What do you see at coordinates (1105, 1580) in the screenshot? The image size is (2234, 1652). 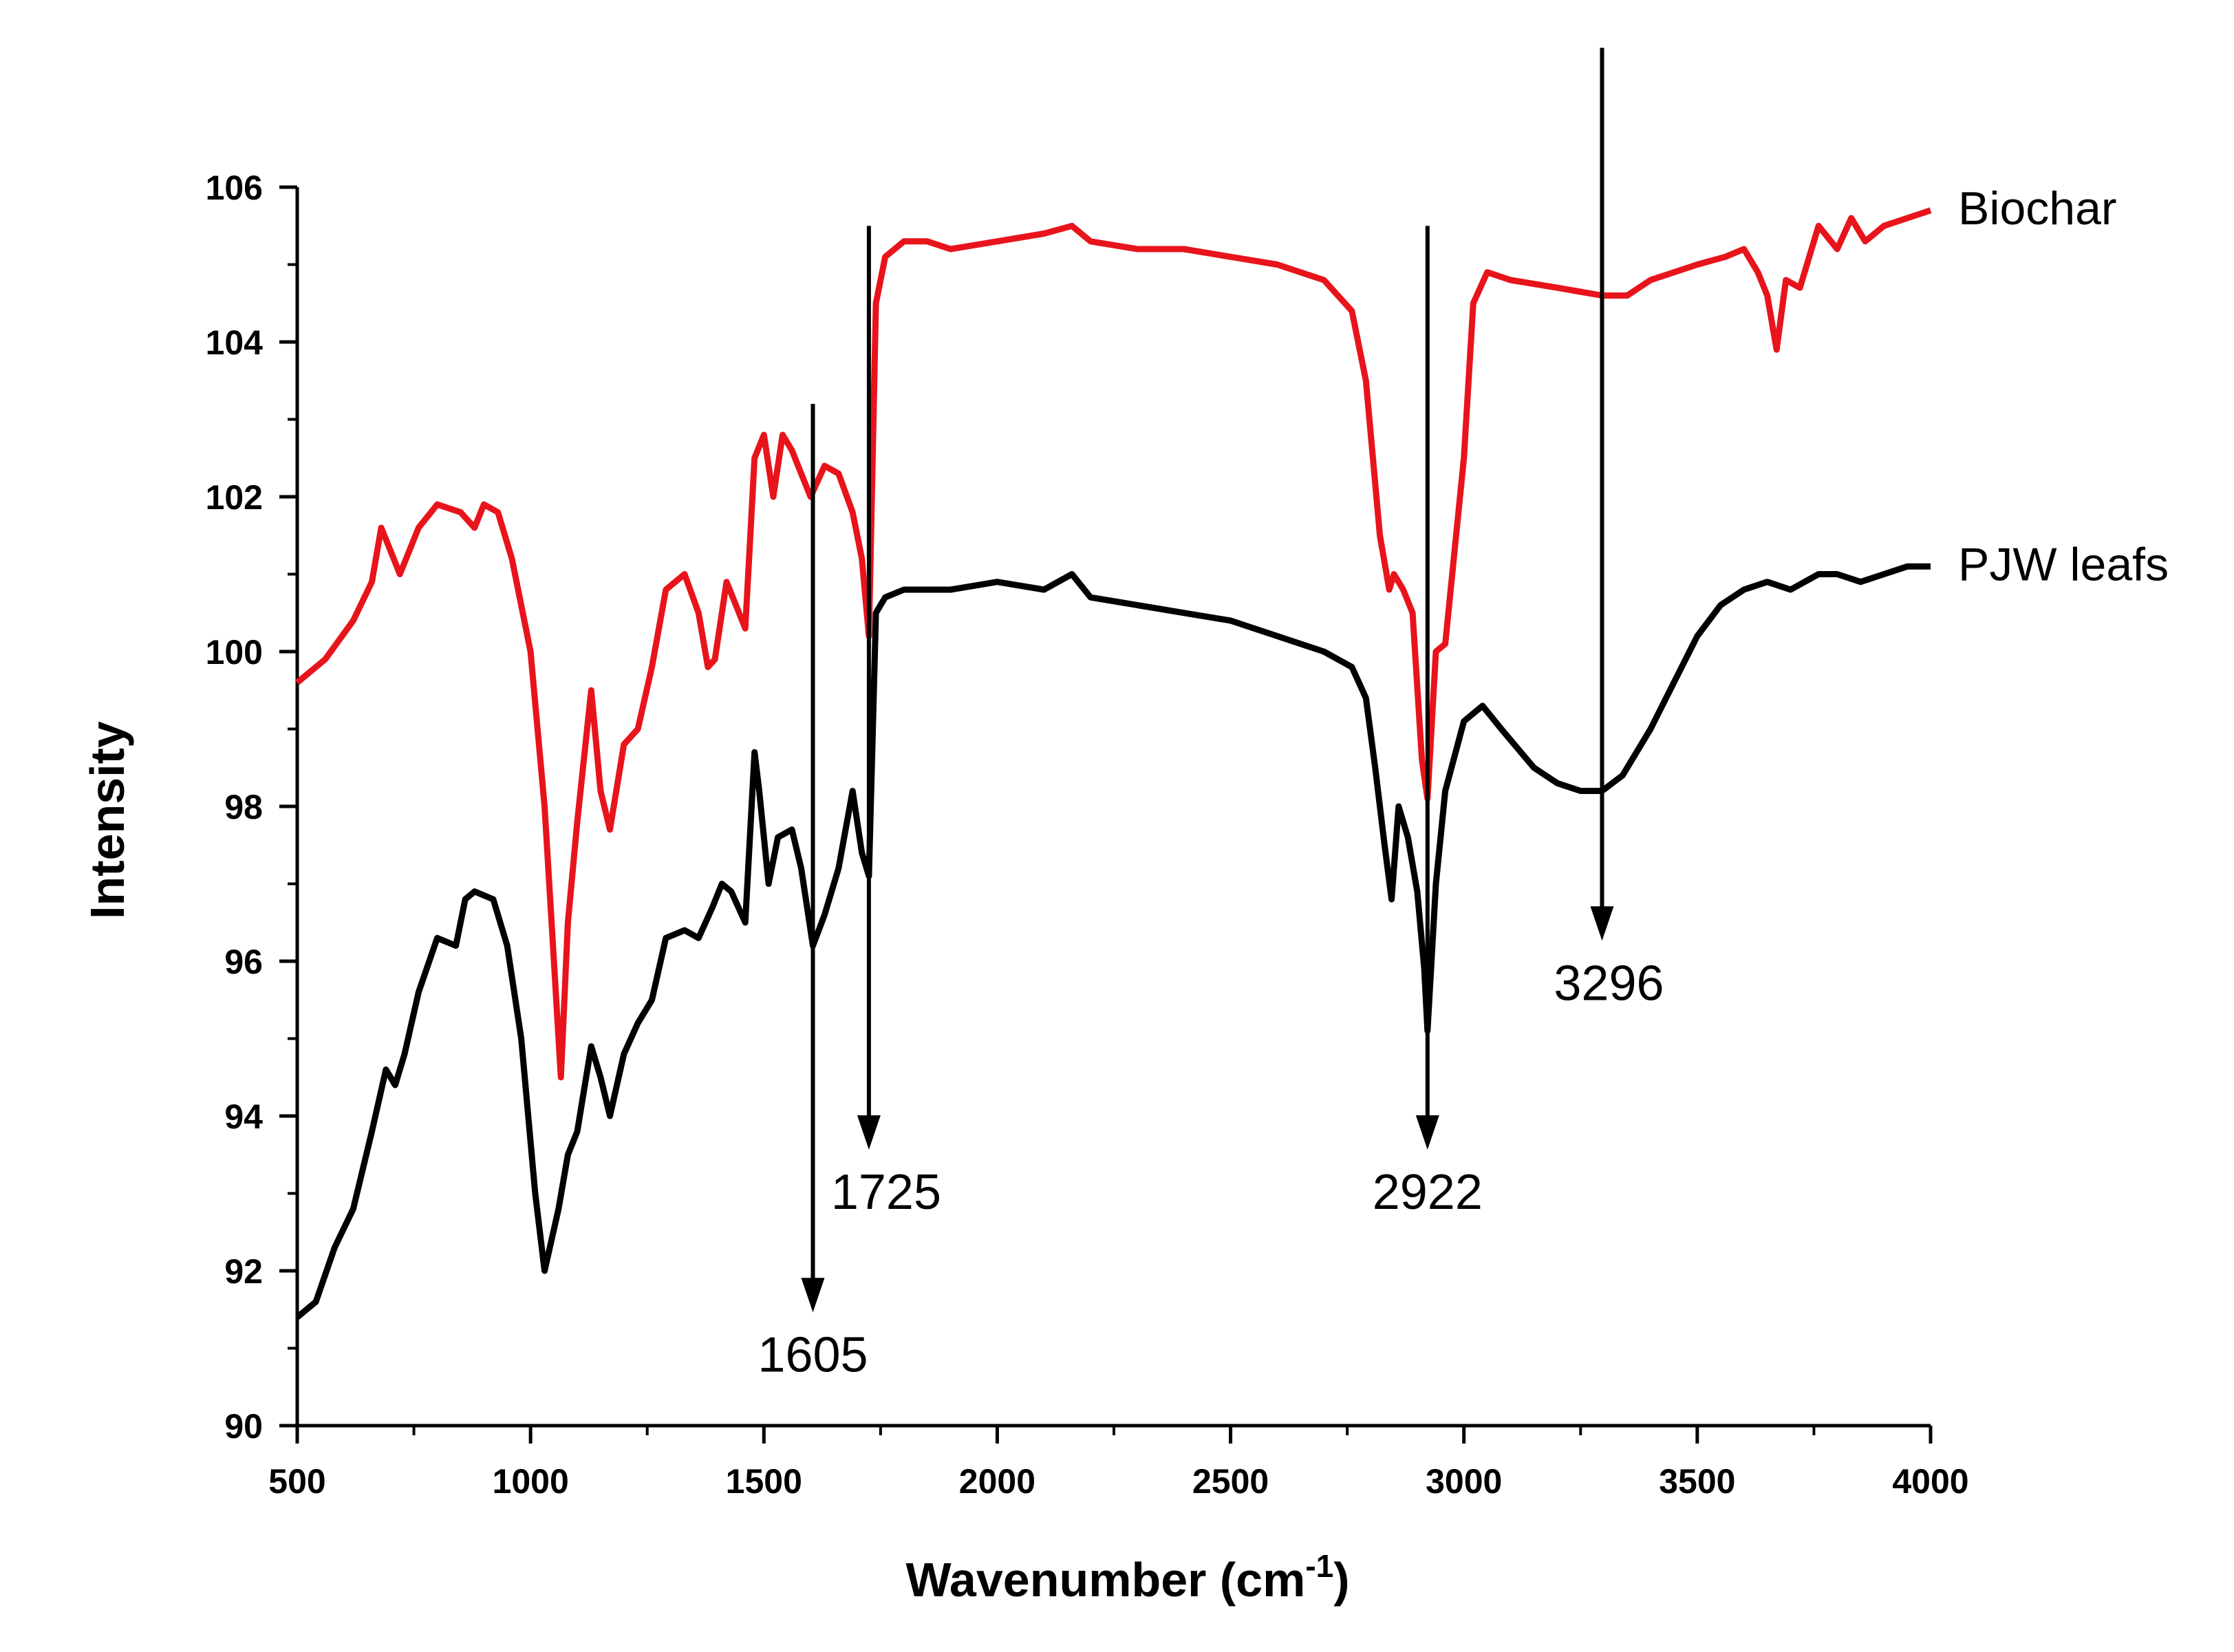 I see `x-axis-title-main: Wavenumber (cm` at bounding box center [1105, 1580].